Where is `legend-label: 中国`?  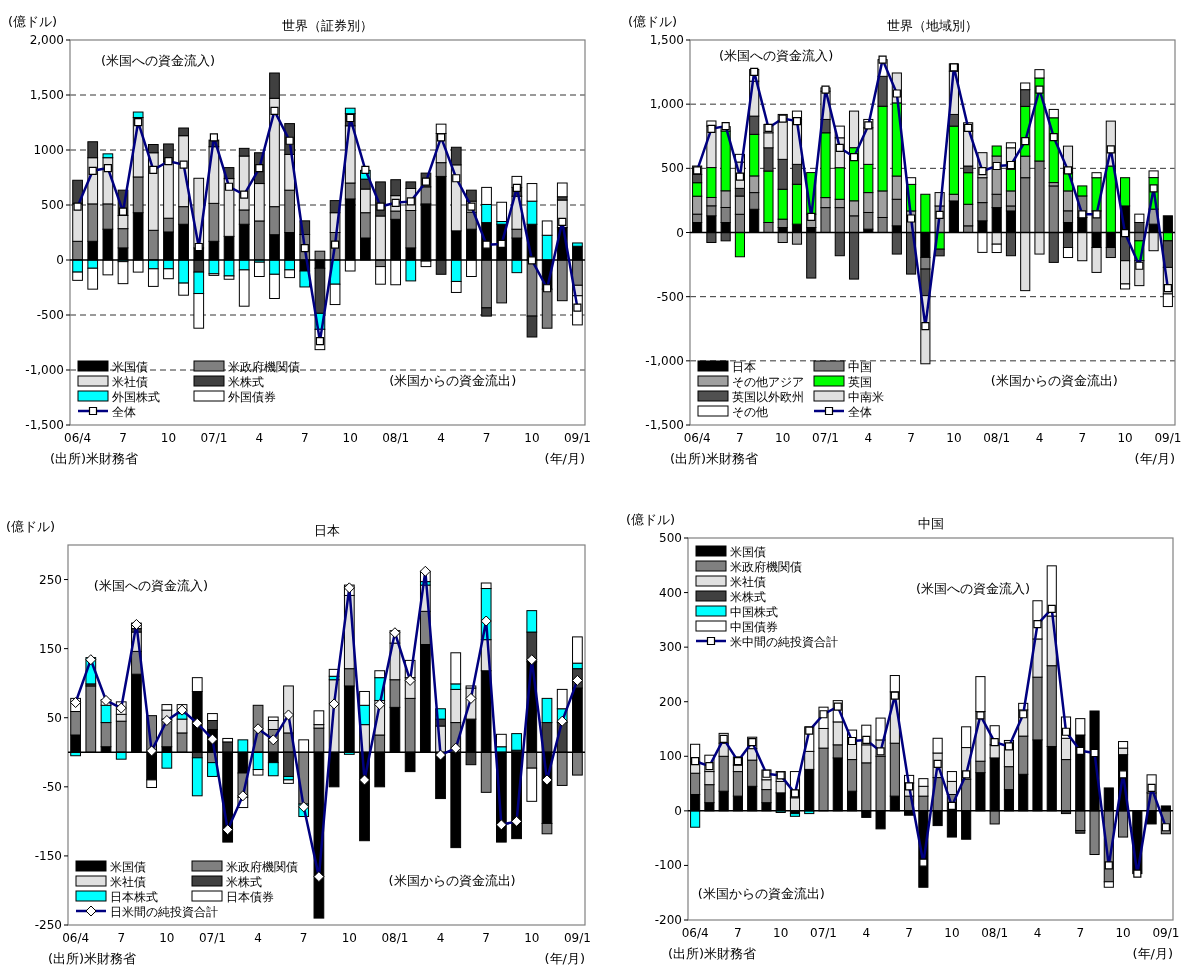
legend-label: 中国 is located at coordinates (860, 367).